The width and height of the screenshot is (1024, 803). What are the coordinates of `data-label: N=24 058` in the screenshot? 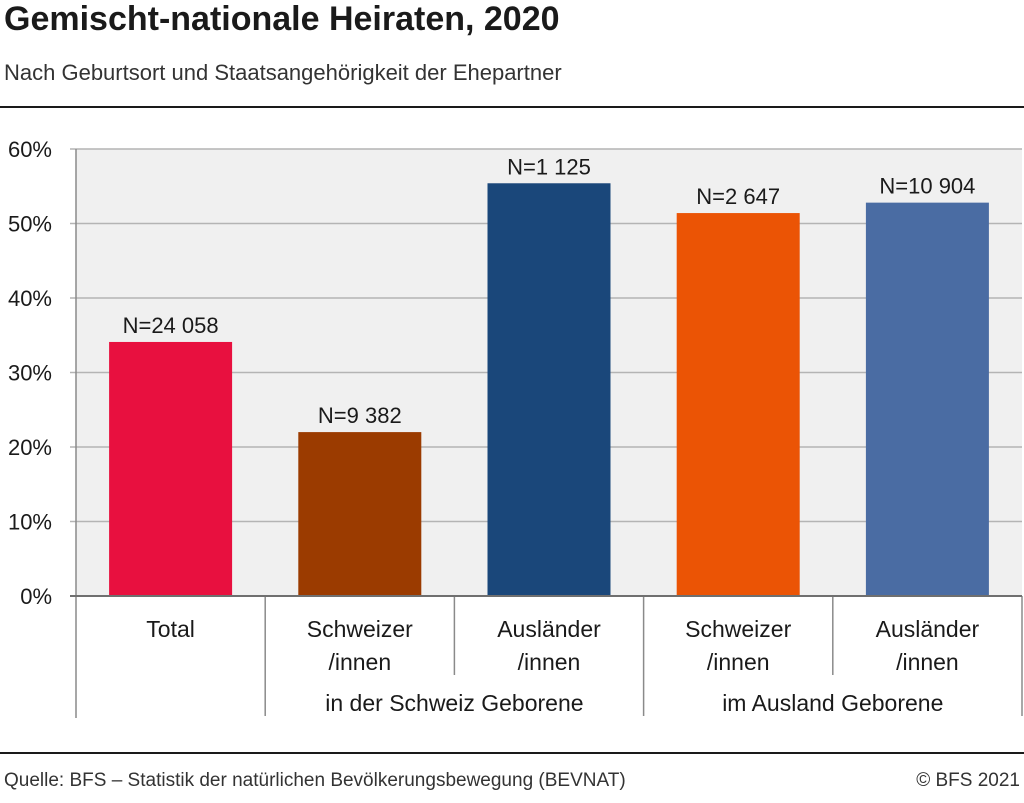 It's located at (171, 325).